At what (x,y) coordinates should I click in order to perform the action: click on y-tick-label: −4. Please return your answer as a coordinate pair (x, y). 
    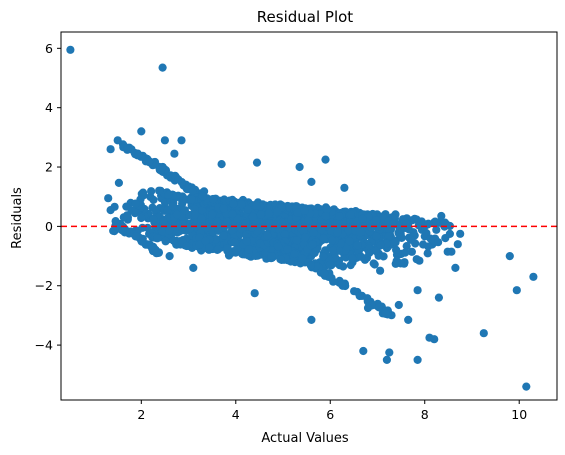
    Looking at the image, I should click on (44, 345).